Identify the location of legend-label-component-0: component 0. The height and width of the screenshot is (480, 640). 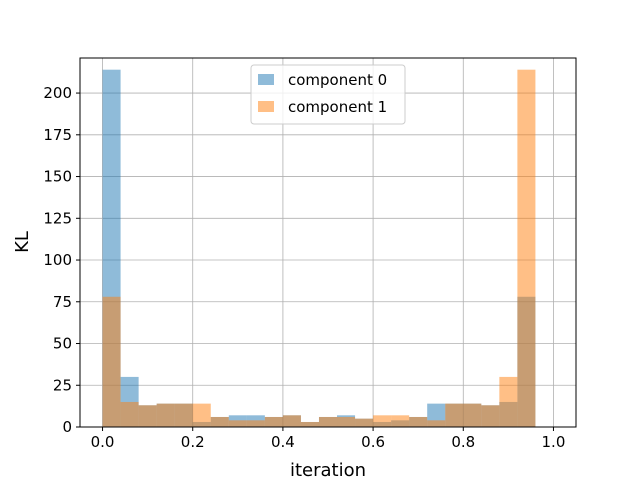
(337, 80).